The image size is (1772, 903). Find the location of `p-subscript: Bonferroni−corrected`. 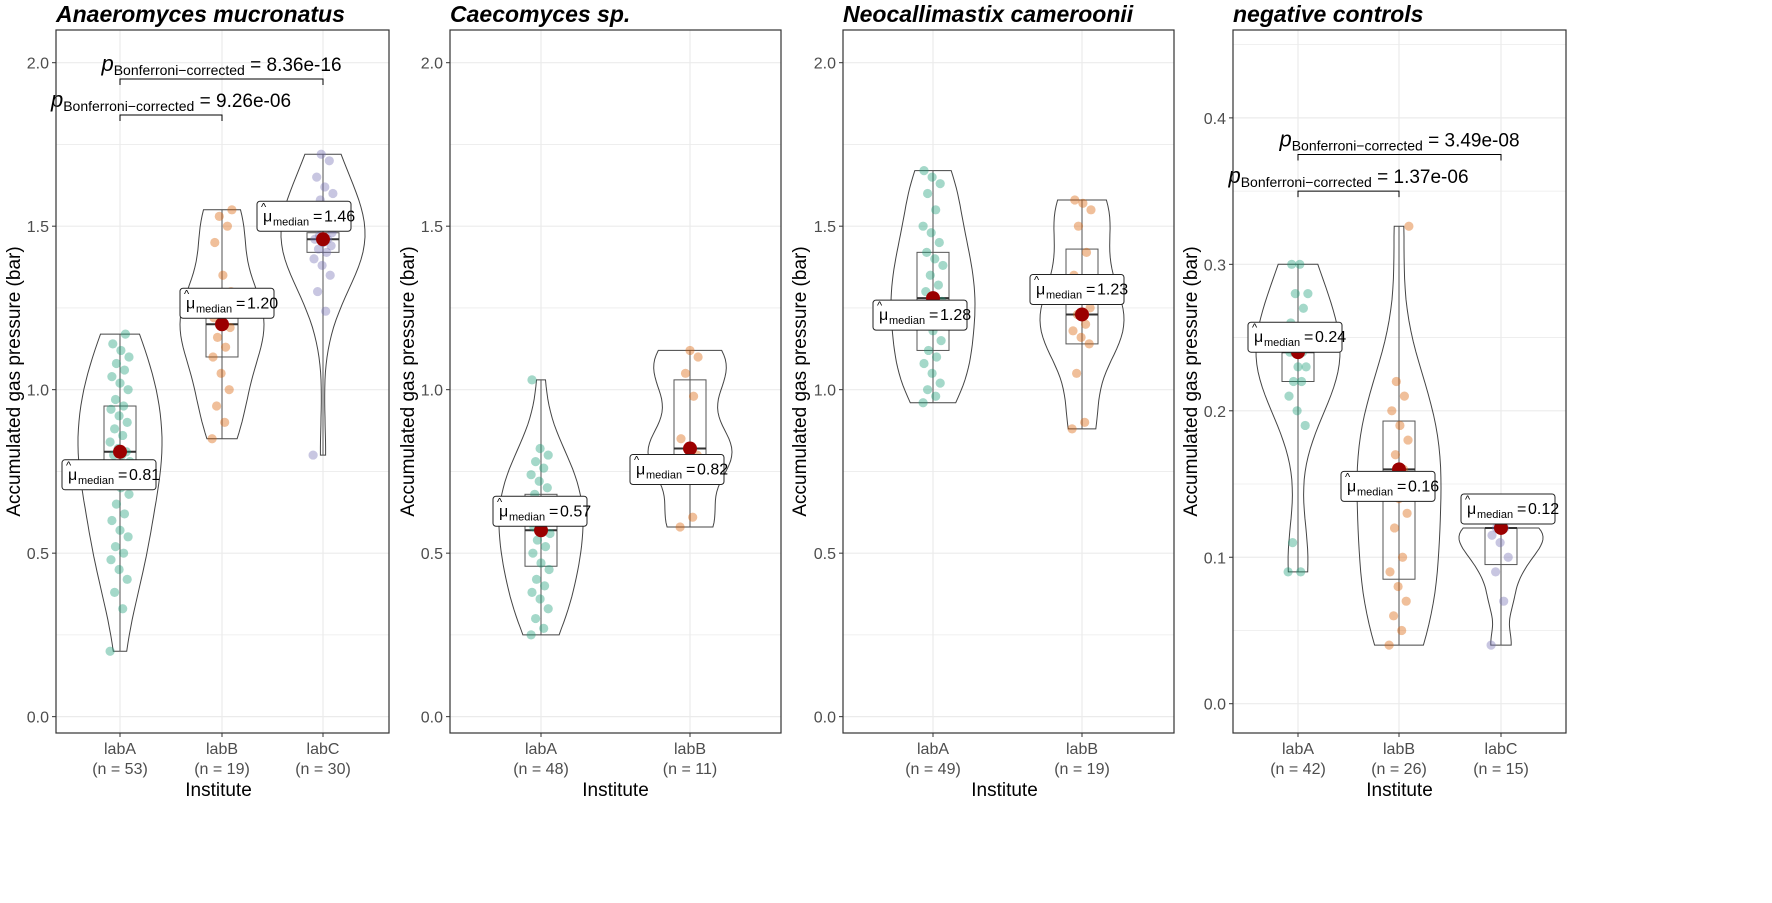

p-subscript: Bonferroni−corrected is located at coordinates (1306, 182).